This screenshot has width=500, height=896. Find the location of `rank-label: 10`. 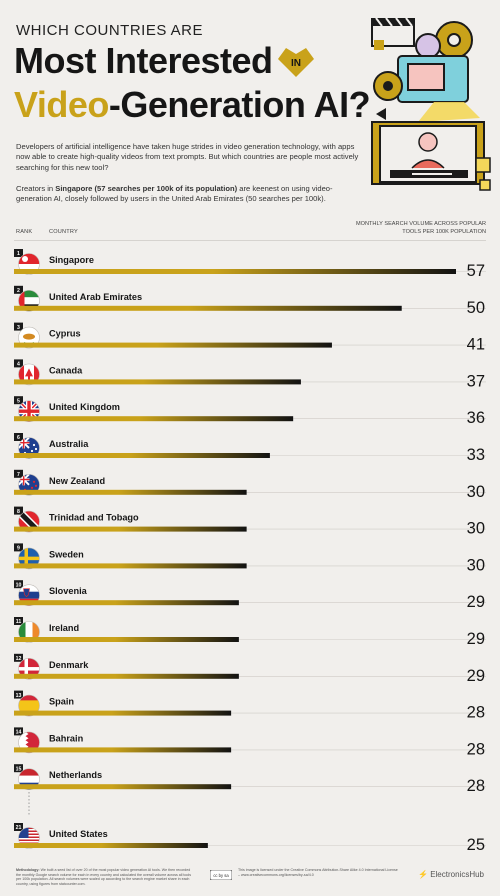

rank-label: 10 is located at coordinates (19, 585).